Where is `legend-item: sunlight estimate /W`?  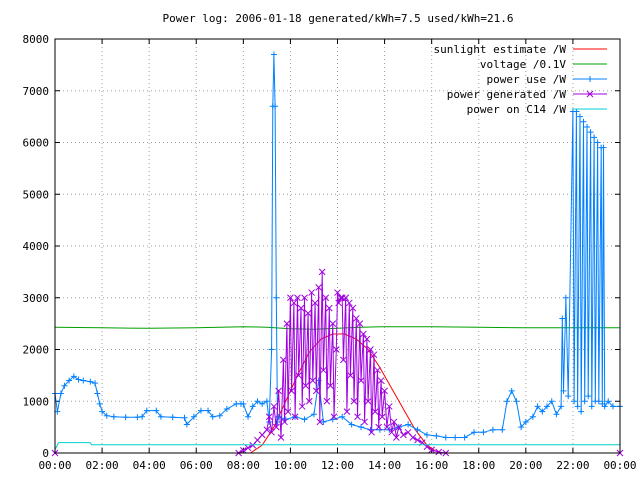
legend-item: sunlight estimate /W is located at coordinates (520, 49).